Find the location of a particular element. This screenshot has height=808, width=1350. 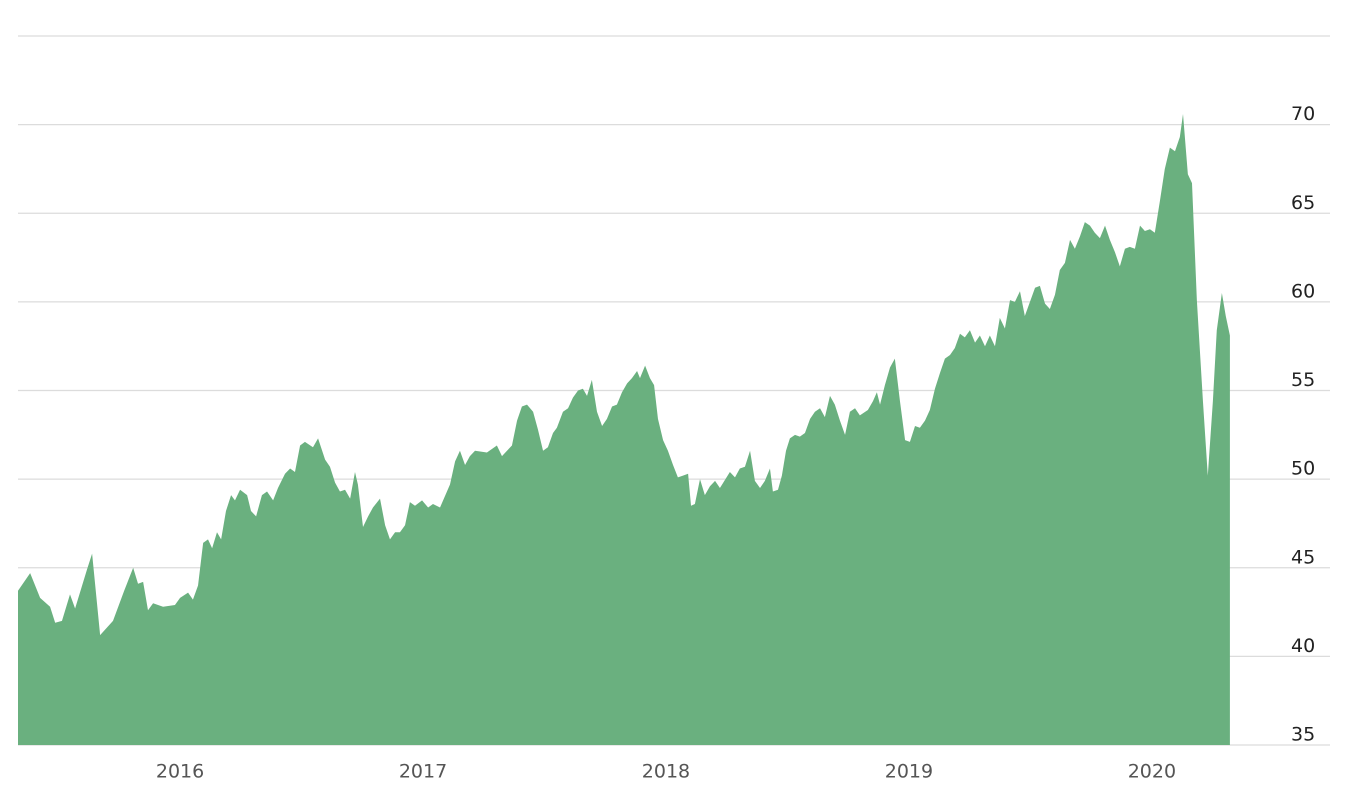

y-tick-label: 40 is located at coordinates (1303, 646).